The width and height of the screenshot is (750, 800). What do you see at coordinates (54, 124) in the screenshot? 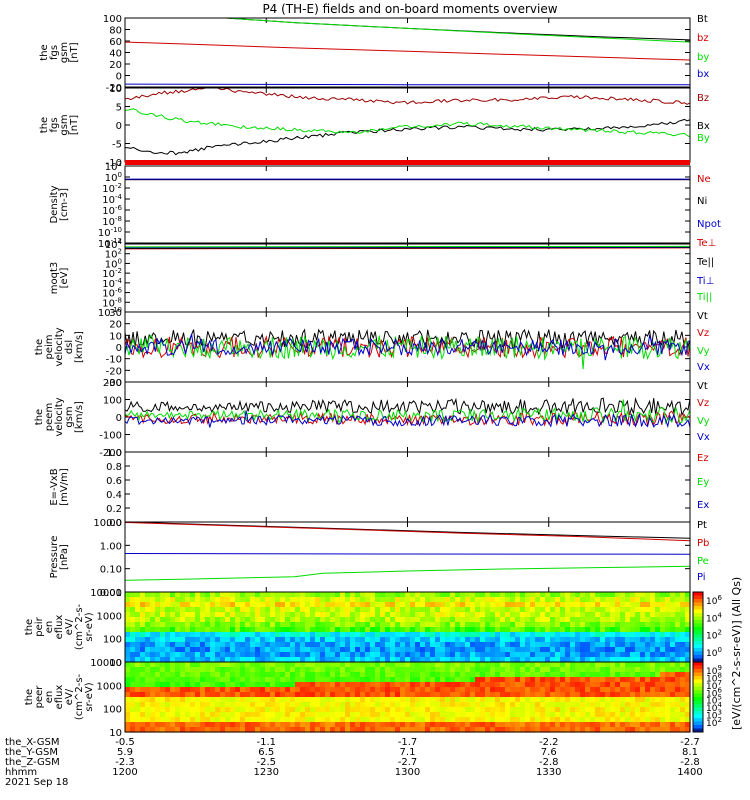
I see `ylabel-line: fgs` at bounding box center [54, 124].